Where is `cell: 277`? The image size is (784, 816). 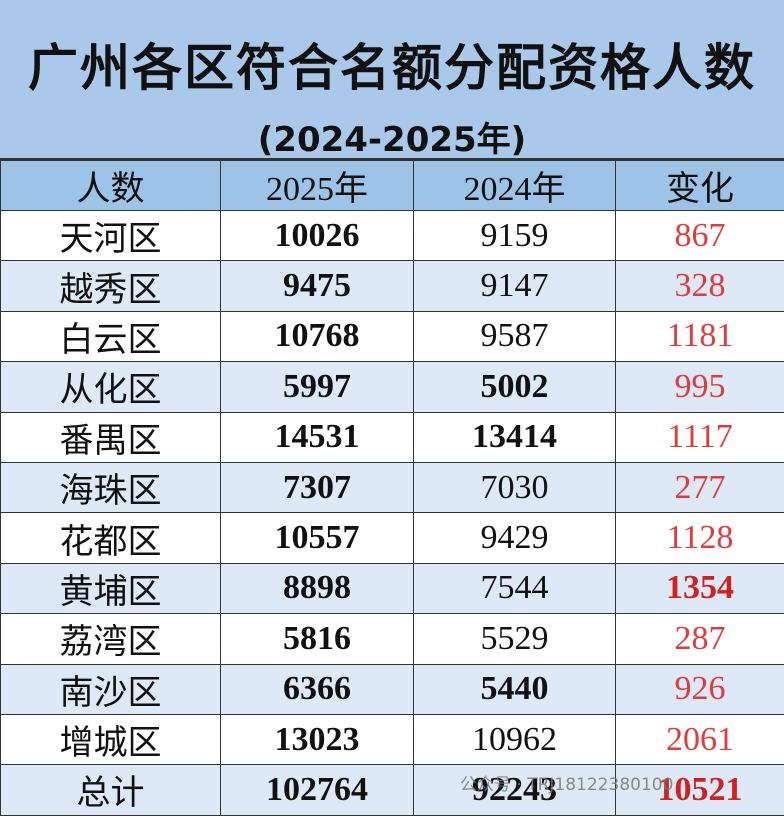 cell: 277 is located at coordinates (700, 487).